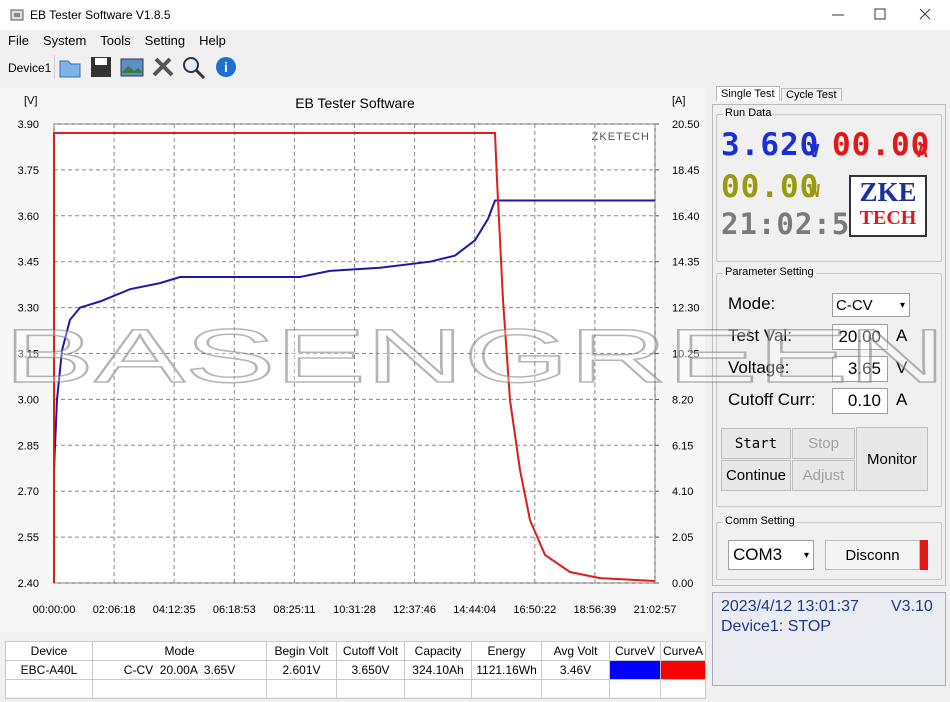 The height and width of the screenshot is (702, 950). I want to click on header-cell: CurveV, so click(635, 651).